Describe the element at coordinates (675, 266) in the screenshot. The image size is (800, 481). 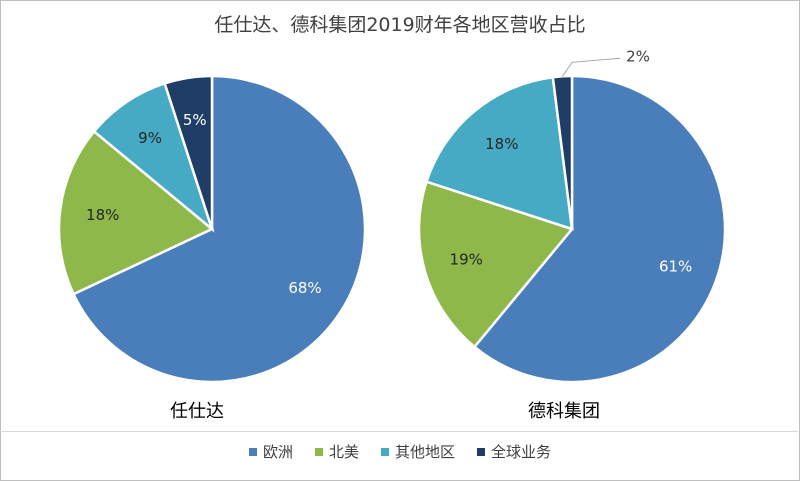
I see `pie2-label-europe: 61%` at that location.